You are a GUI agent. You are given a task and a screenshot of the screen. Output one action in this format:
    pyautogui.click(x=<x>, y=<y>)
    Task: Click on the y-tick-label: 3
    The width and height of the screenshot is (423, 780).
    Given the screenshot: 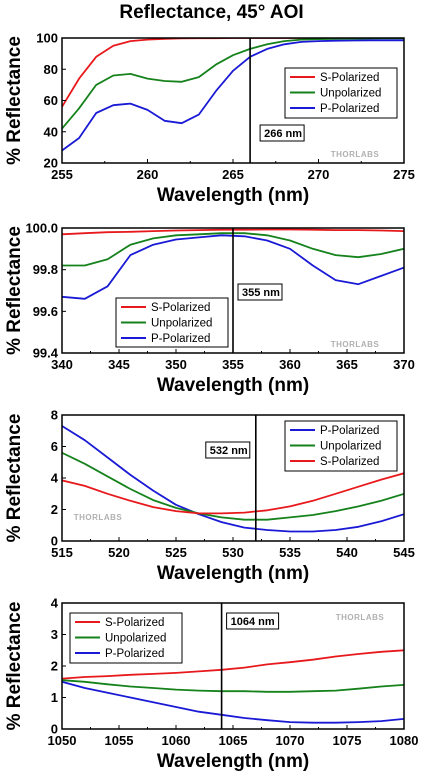 What is the action you would take?
    pyautogui.click(x=54, y=634)
    